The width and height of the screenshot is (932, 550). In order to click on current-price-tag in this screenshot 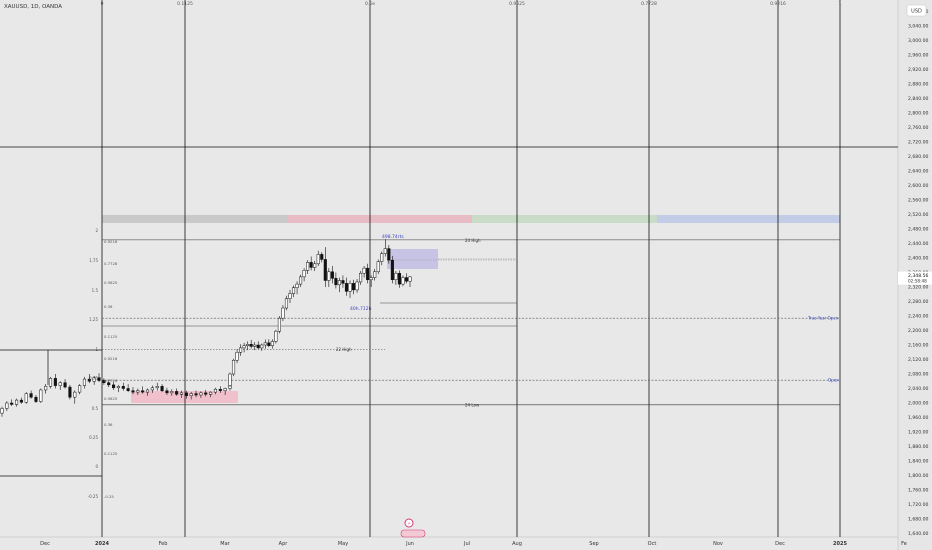, I will do `click(915, 278)`.